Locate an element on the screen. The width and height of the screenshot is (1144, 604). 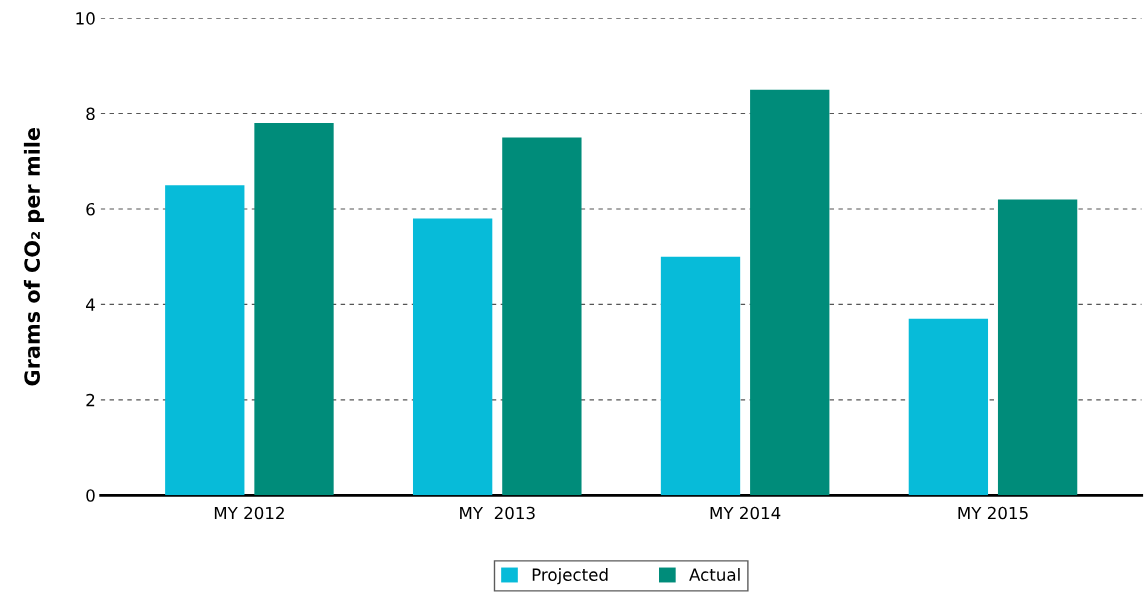
y-tick-label: 2 is located at coordinates (90, 400).